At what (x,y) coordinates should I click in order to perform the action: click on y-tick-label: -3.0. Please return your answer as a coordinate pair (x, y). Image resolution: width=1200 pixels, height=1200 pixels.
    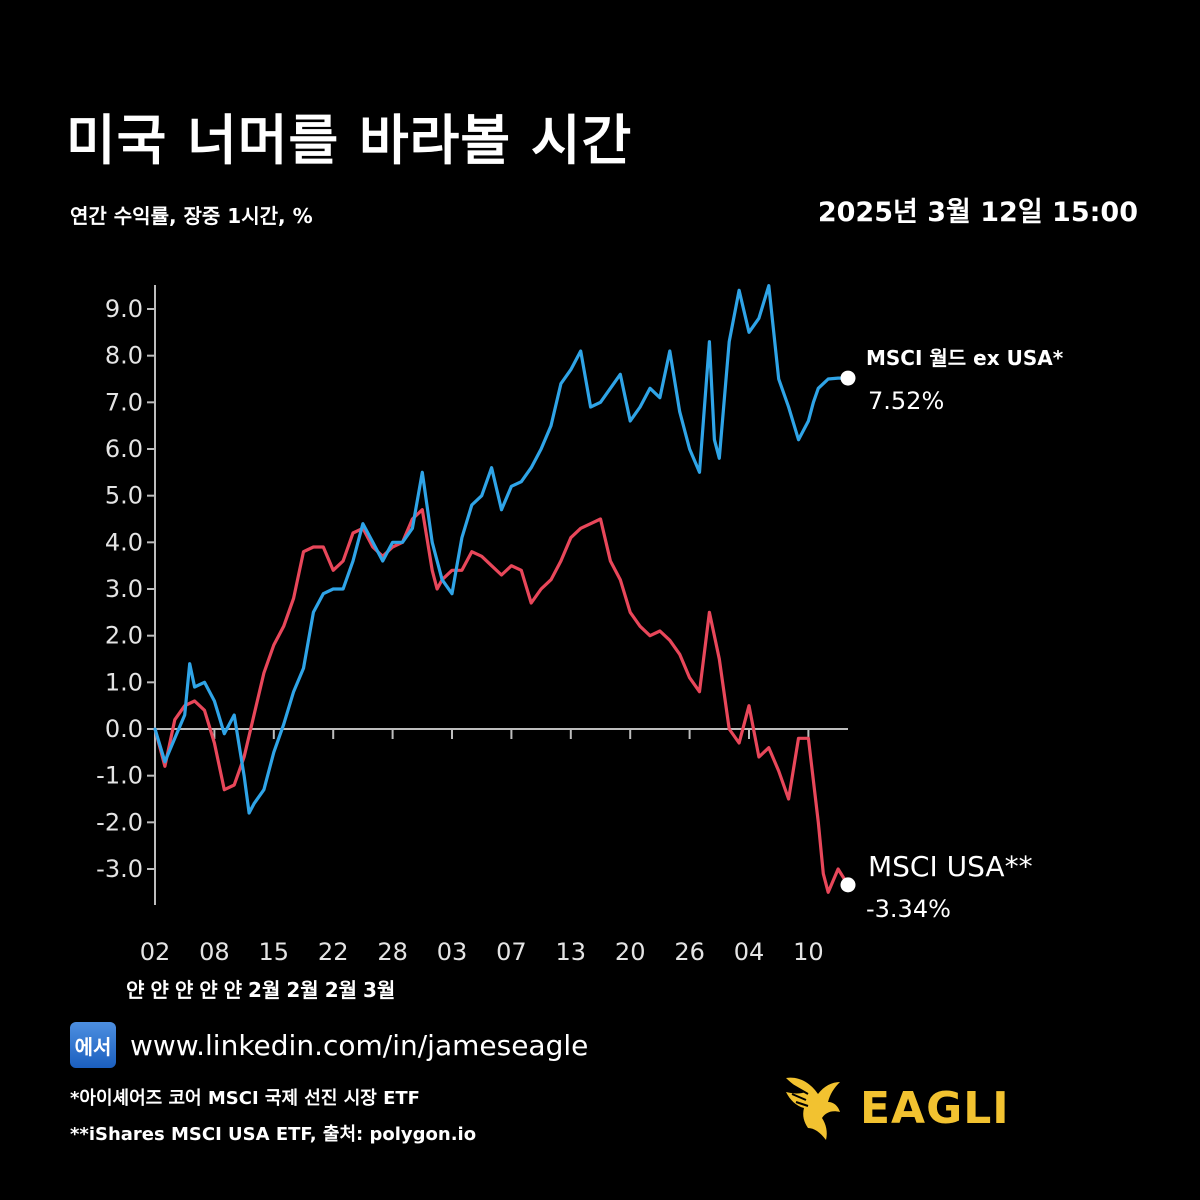
    Looking at the image, I should click on (119, 869).